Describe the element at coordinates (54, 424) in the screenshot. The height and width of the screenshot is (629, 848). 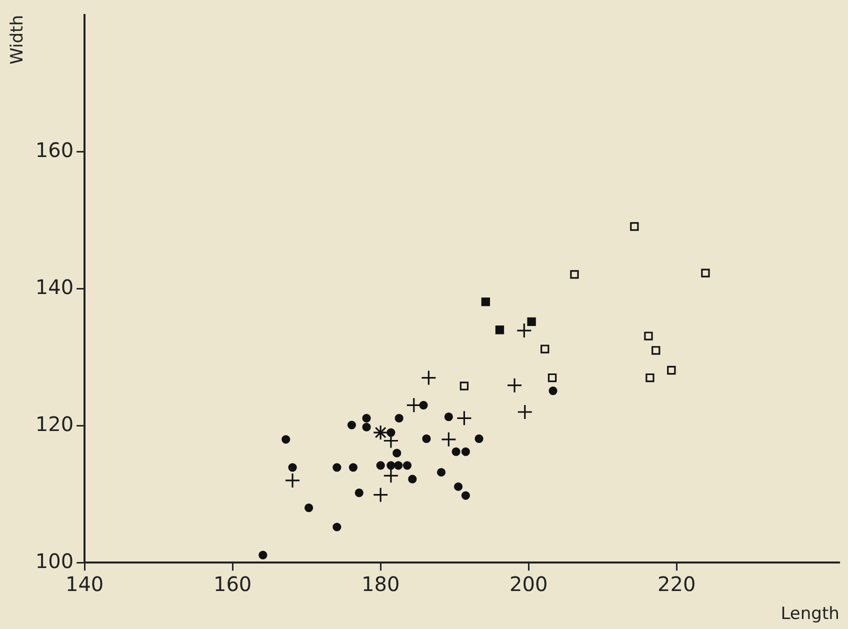
I see `y-tick-label: 120` at that location.